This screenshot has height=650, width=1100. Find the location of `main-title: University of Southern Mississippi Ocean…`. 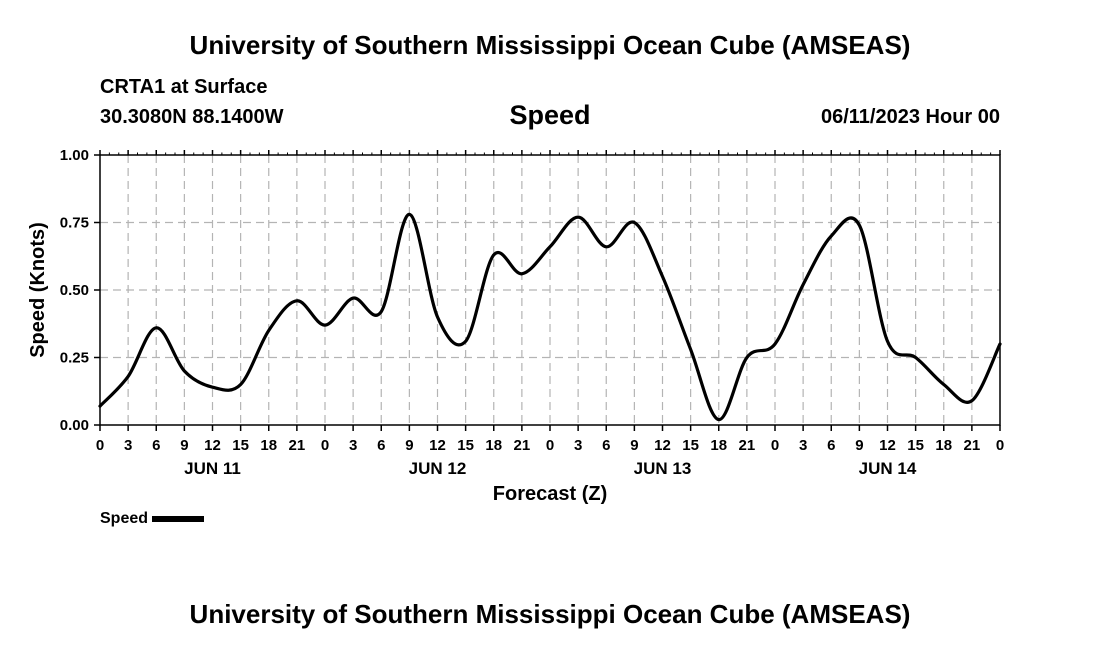

main-title: University of Southern Mississippi Ocean… is located at coordinates (550, 45).